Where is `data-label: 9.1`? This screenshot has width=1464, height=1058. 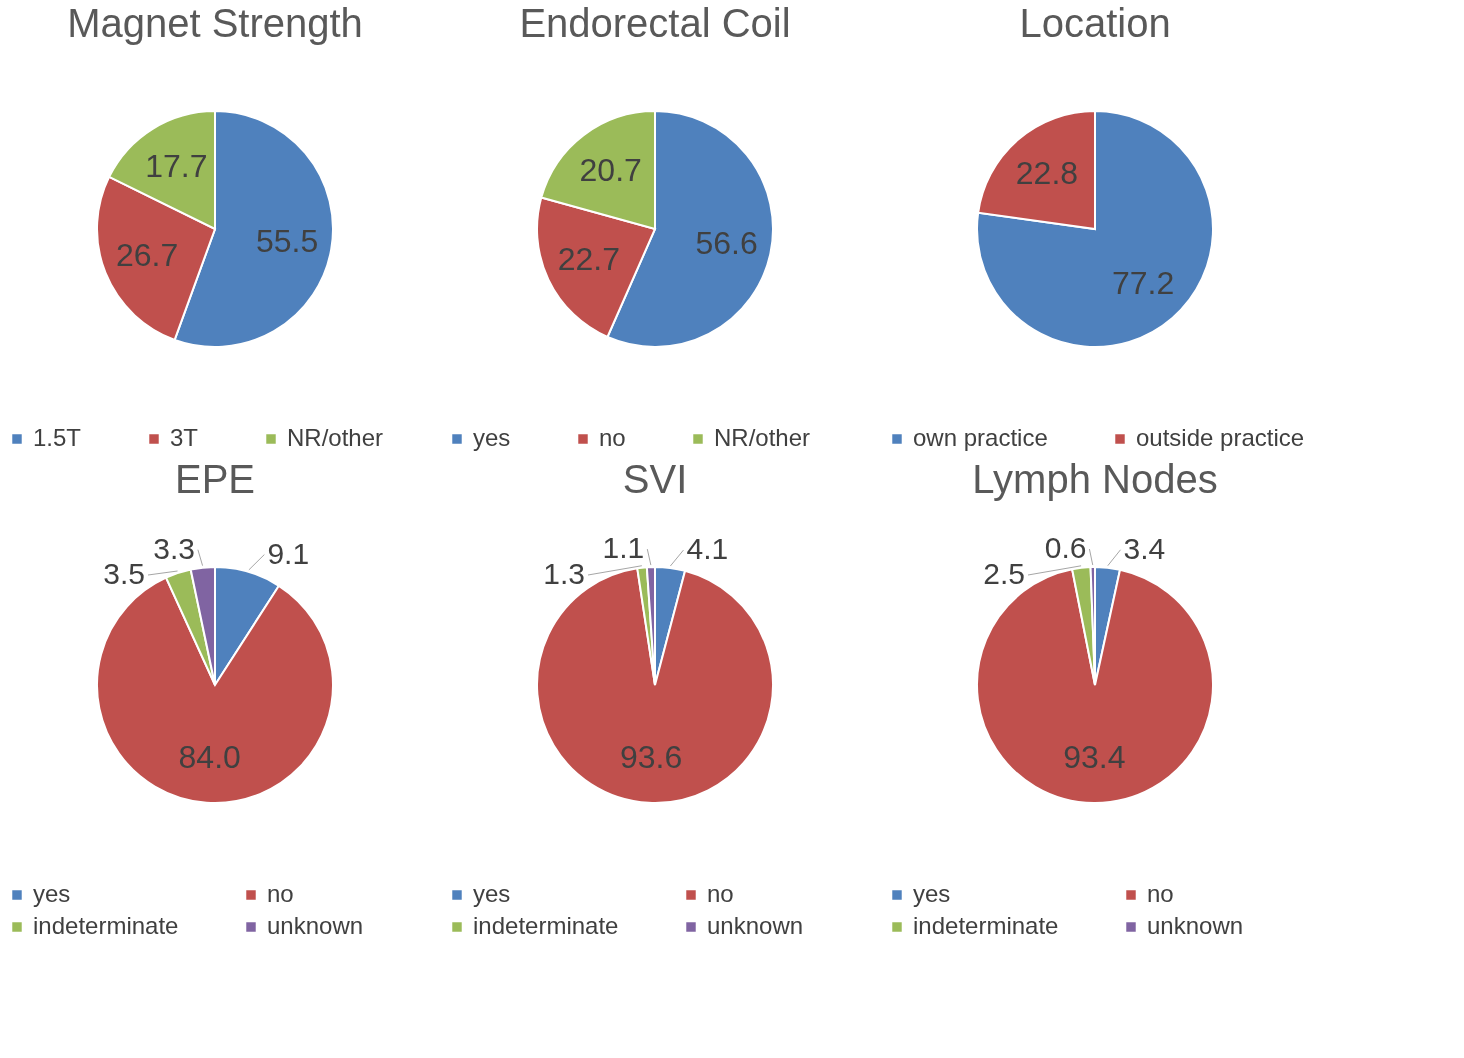
data-label: 9.1 is located at coordinates (288, 553).